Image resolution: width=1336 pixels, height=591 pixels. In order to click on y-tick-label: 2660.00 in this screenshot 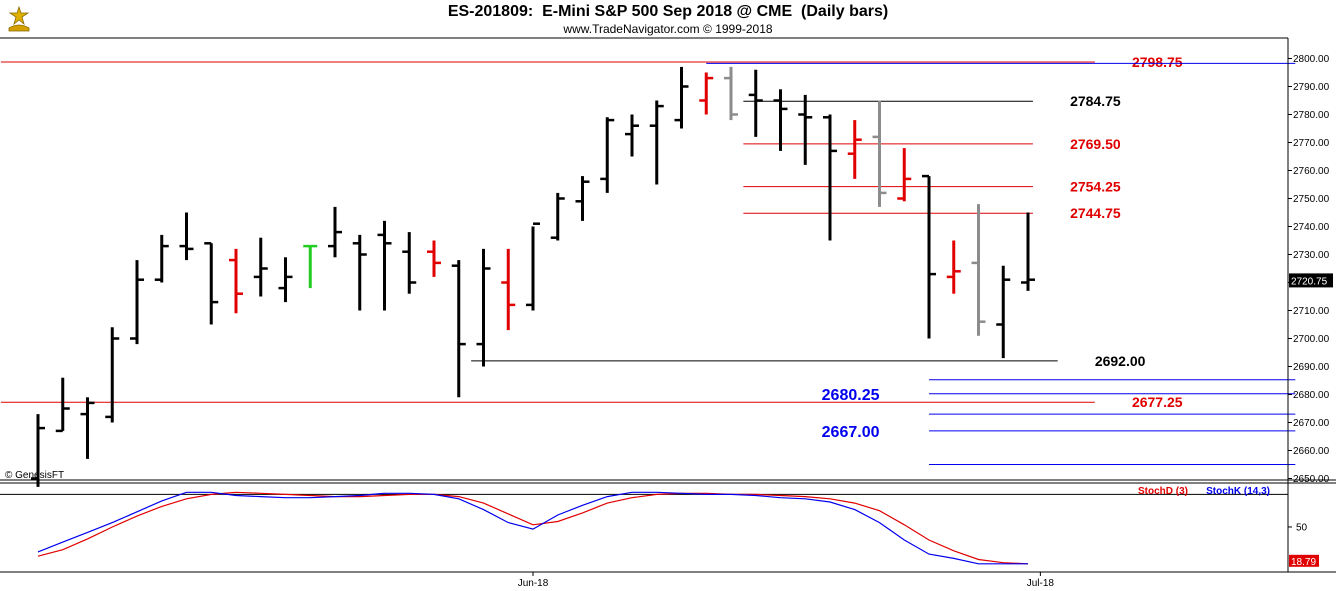, I will do `click(1311, 451)`.